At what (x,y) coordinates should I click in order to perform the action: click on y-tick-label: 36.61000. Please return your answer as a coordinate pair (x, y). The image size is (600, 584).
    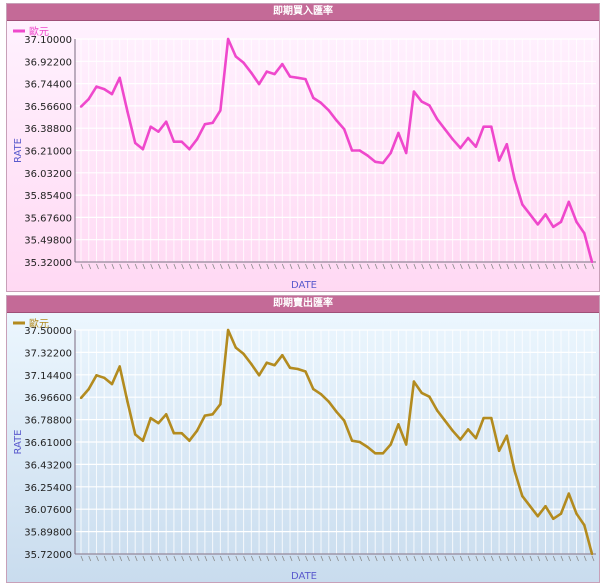
    Looking at the image, I should click on (48, 443).